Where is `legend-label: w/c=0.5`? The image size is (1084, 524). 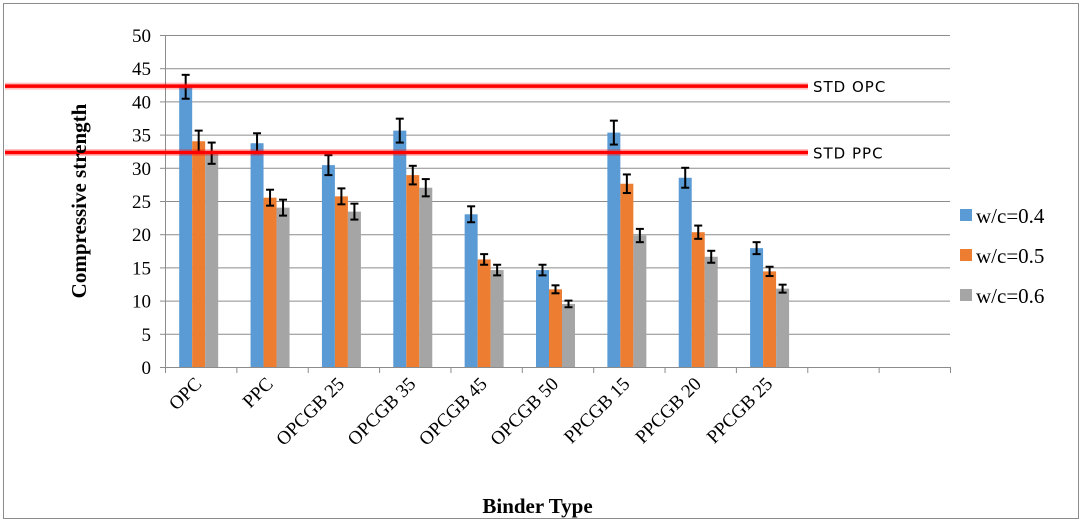 legend-label: w/c=0.5 is located at coordinates (1010, 256).